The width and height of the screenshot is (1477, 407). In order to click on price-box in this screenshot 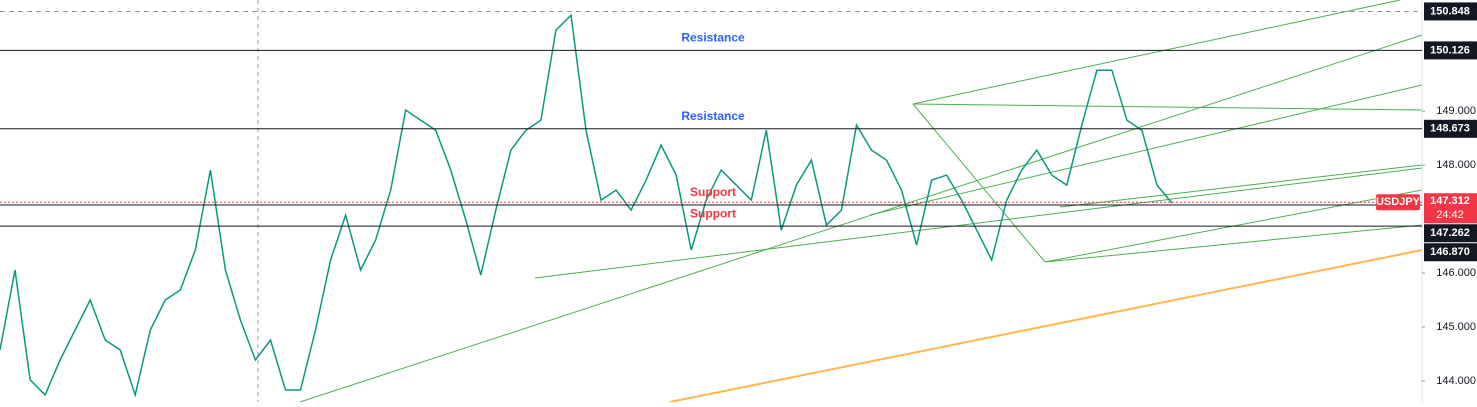, I will do `click(1450, 208)`.